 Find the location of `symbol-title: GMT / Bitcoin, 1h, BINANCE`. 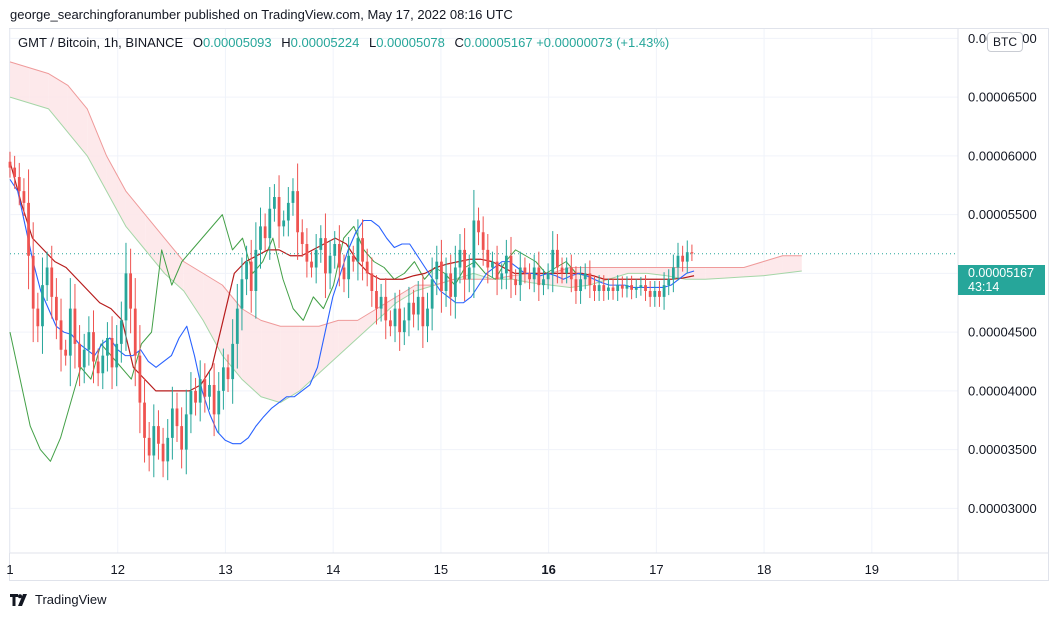

symbol-title: GMT / Bitcoin, 1h, BINANCE is located at coordinates (101, 42).